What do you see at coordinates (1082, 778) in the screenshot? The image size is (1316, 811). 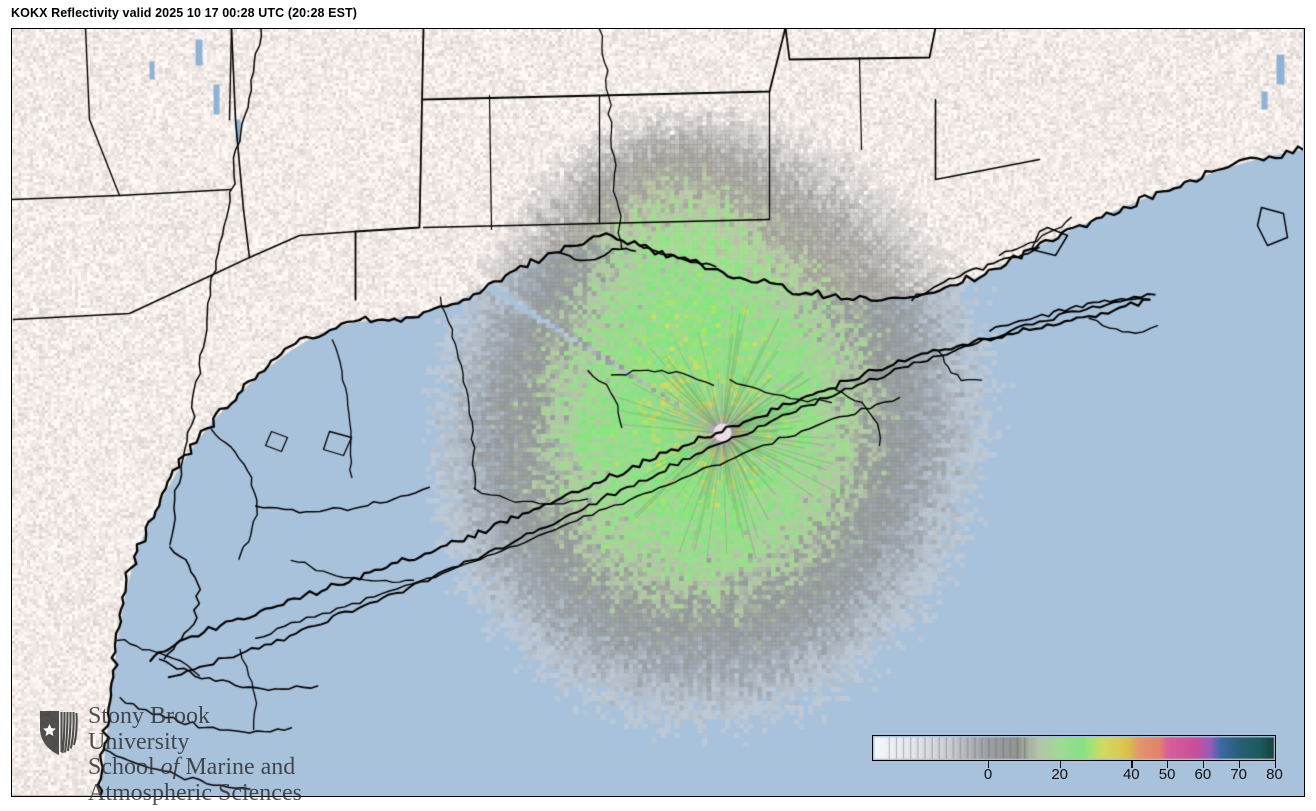 I see `colorbar-tick-labels: 0 20 40 50 60 70 80` at bounding box center [1082, 778].